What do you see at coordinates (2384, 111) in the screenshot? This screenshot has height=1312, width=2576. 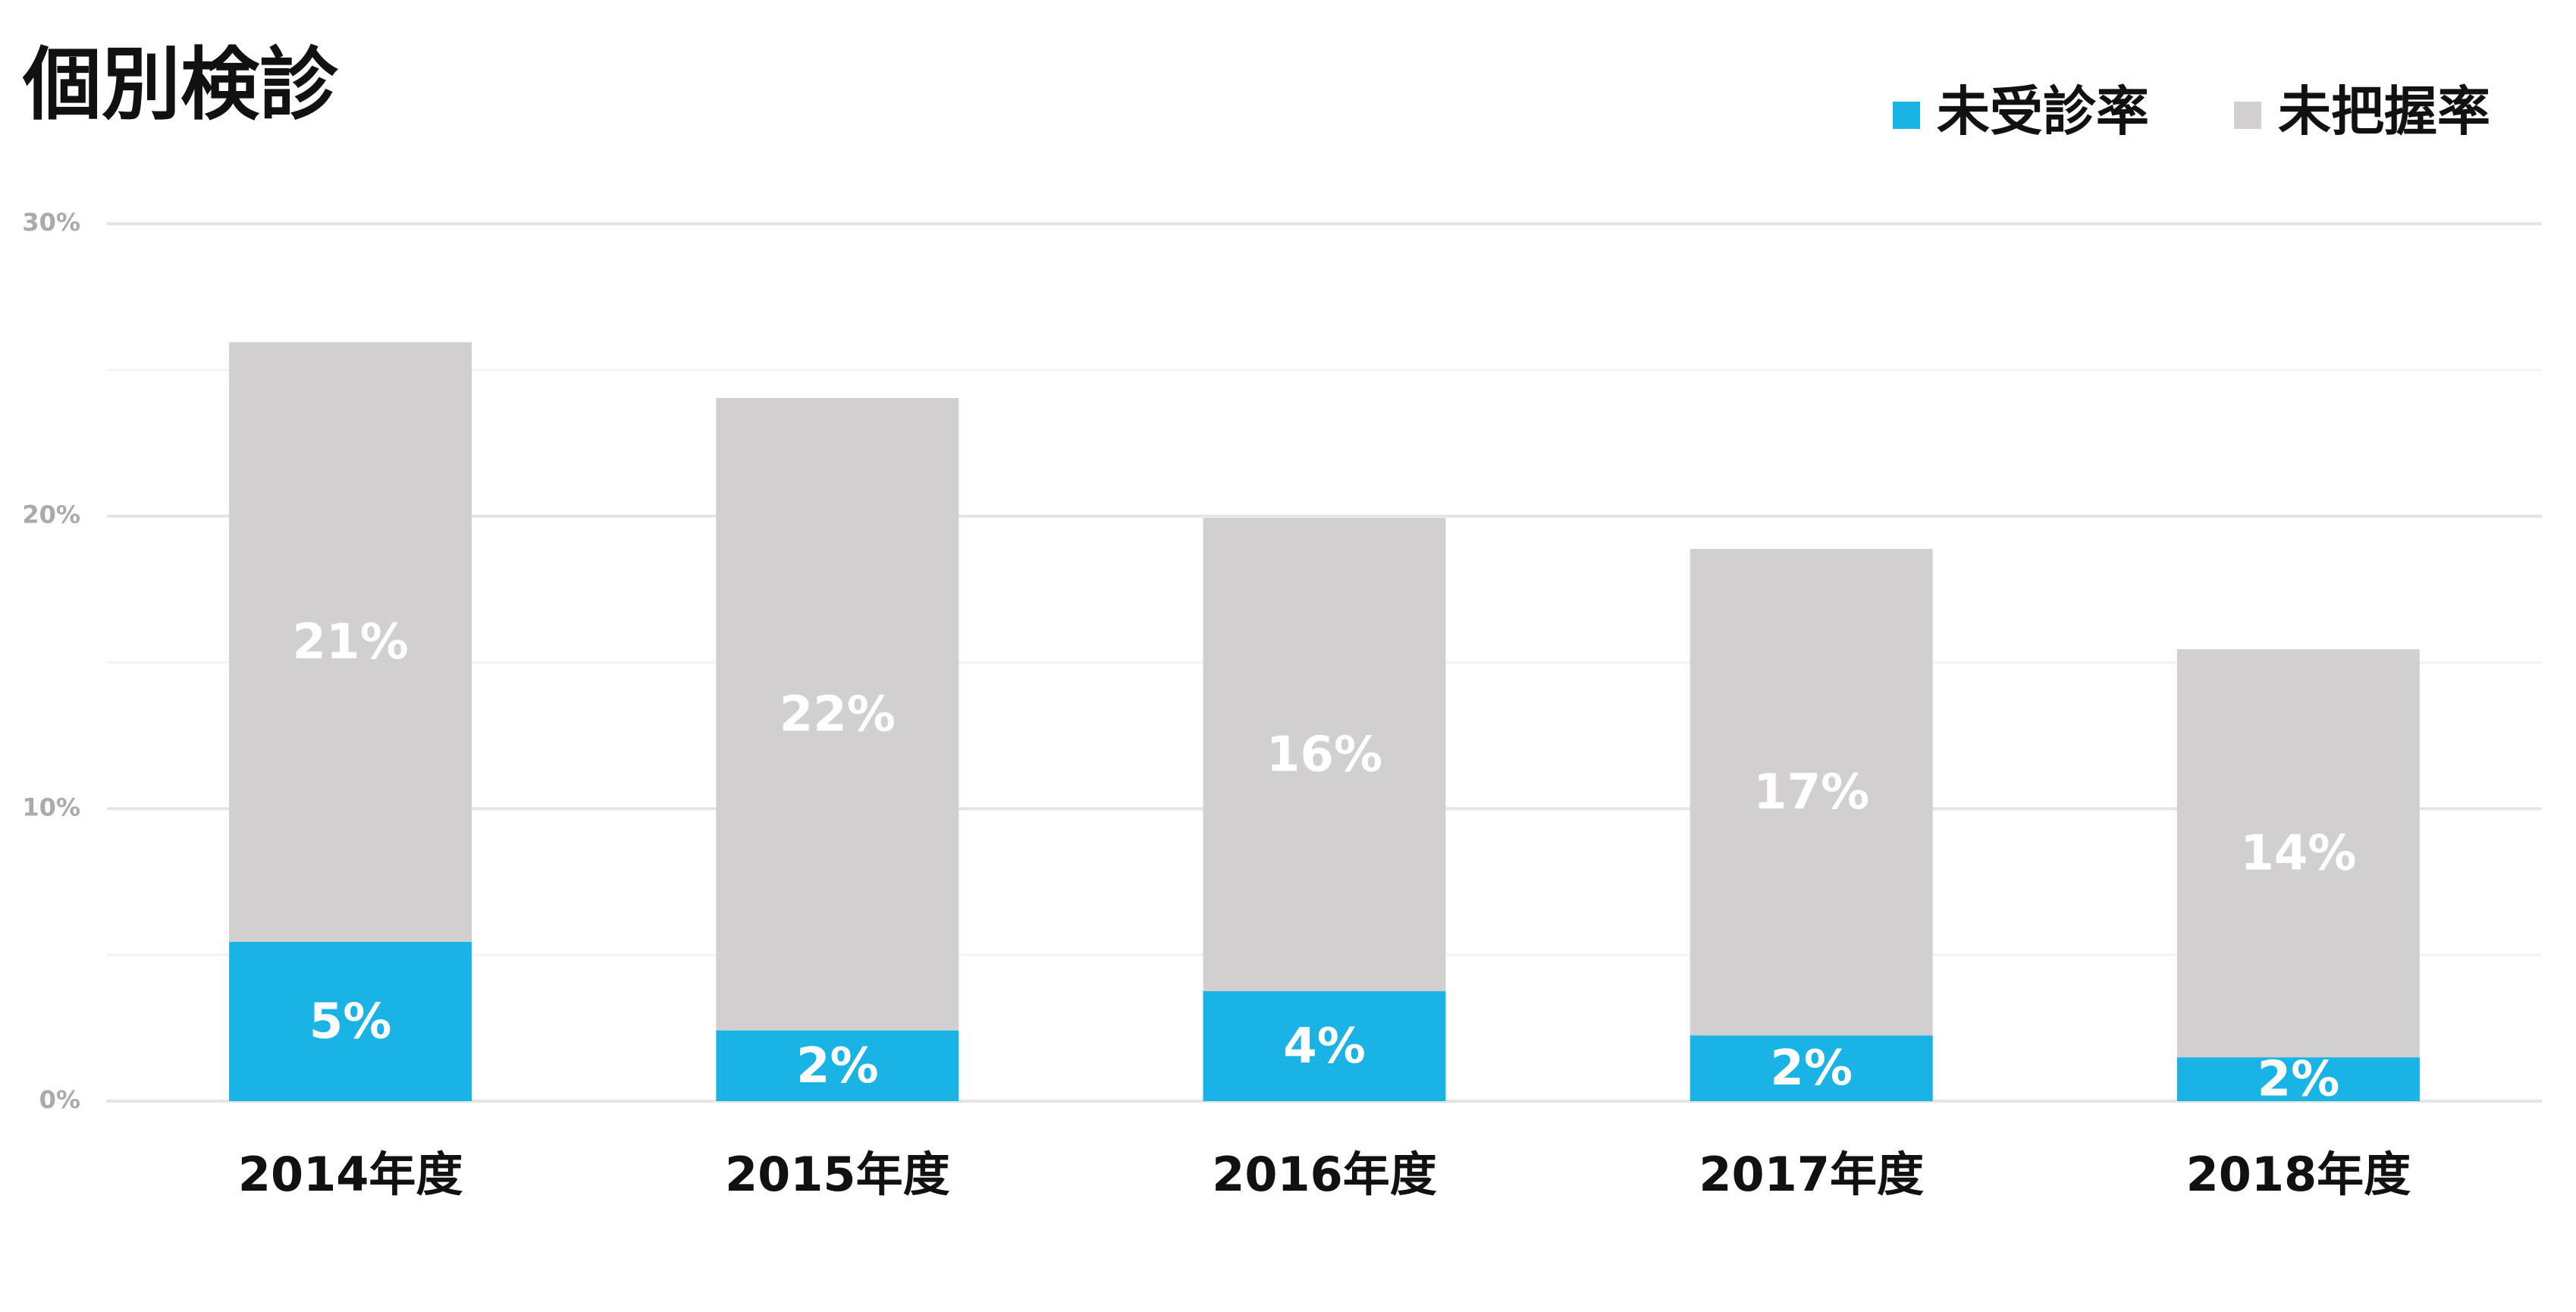 I see `legend-label: 未把握率` at bounding box center [2384, 111].